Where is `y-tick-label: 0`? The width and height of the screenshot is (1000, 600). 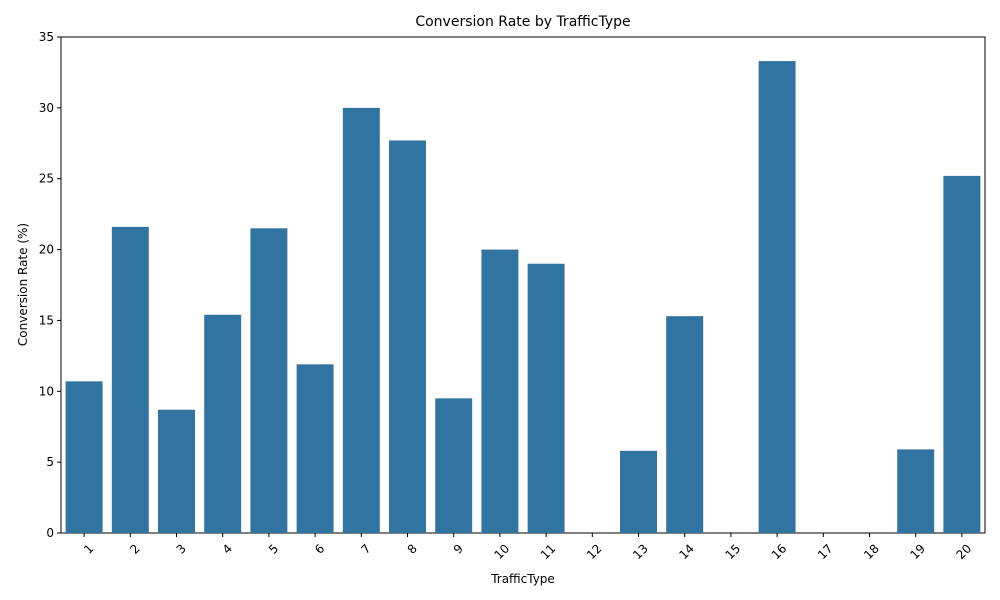
y-tick-label: 0 is located at coordinates (50, 533).